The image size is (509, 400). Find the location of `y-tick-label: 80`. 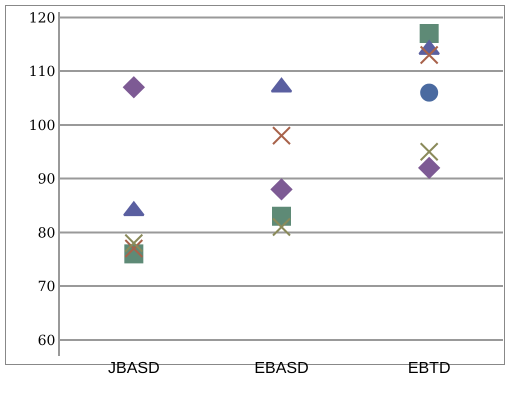

y-tick-label: 80 is located at coordinates (47, 233).